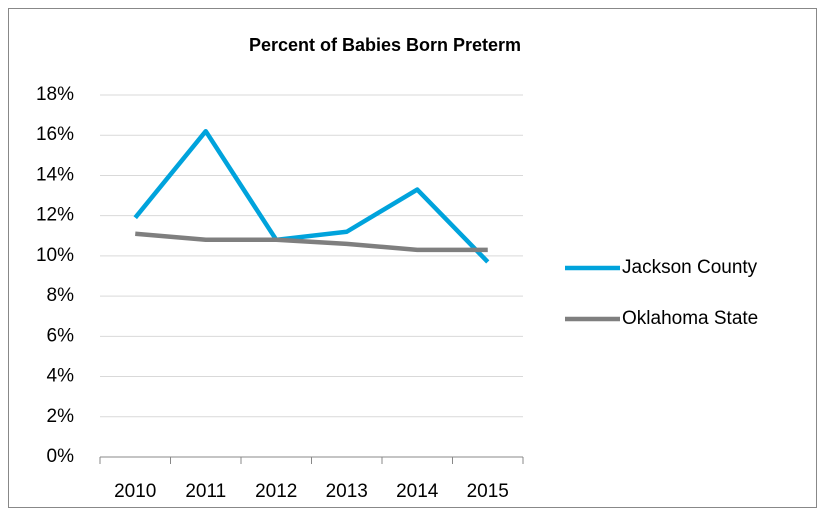 The image size is (825, 516). Describe the element at coordinates (690, 318) in the screenshot. I see `legend-label: Oklahoma State` at that location.